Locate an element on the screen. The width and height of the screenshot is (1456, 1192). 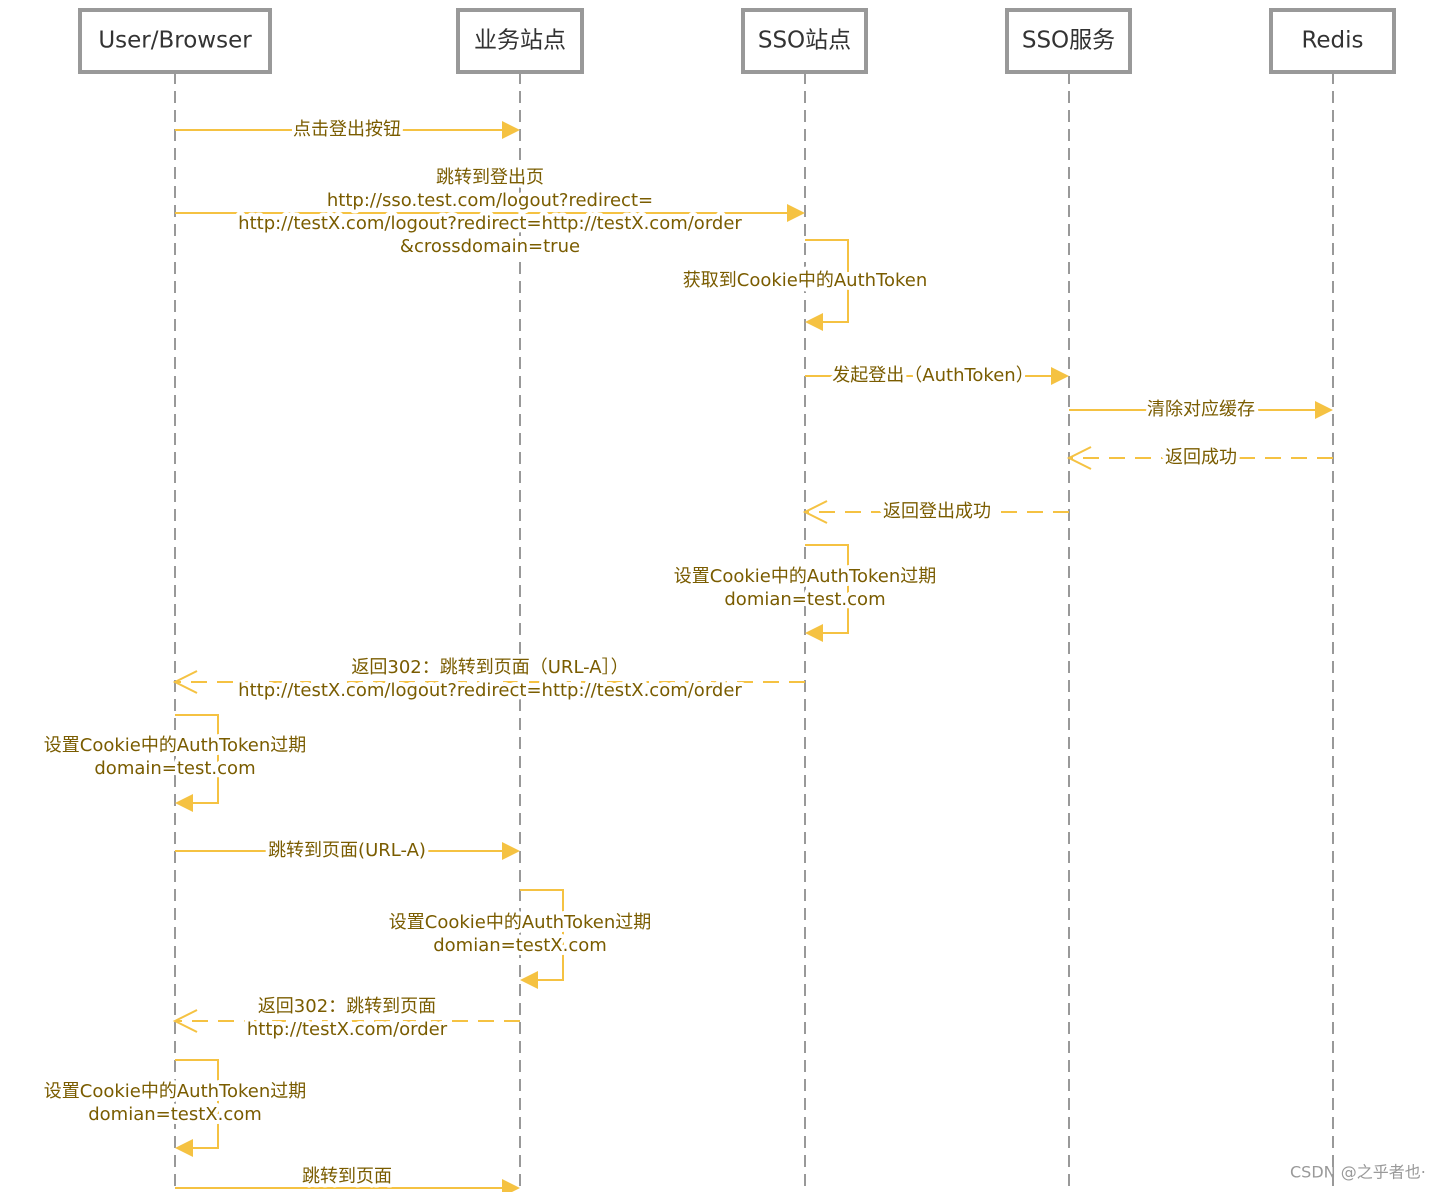
message-label: domian=test.com is located at coordinates (804, 599).